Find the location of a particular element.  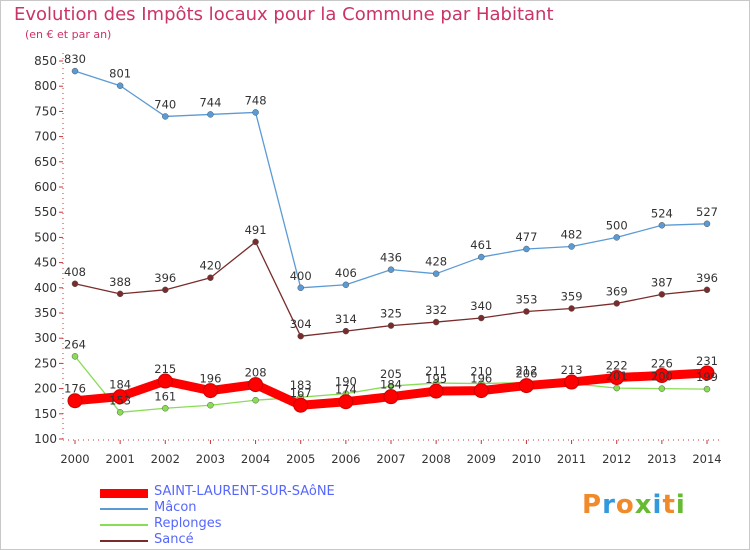

data-point-Mâcon-2014 is located at coordinates (707, 224).